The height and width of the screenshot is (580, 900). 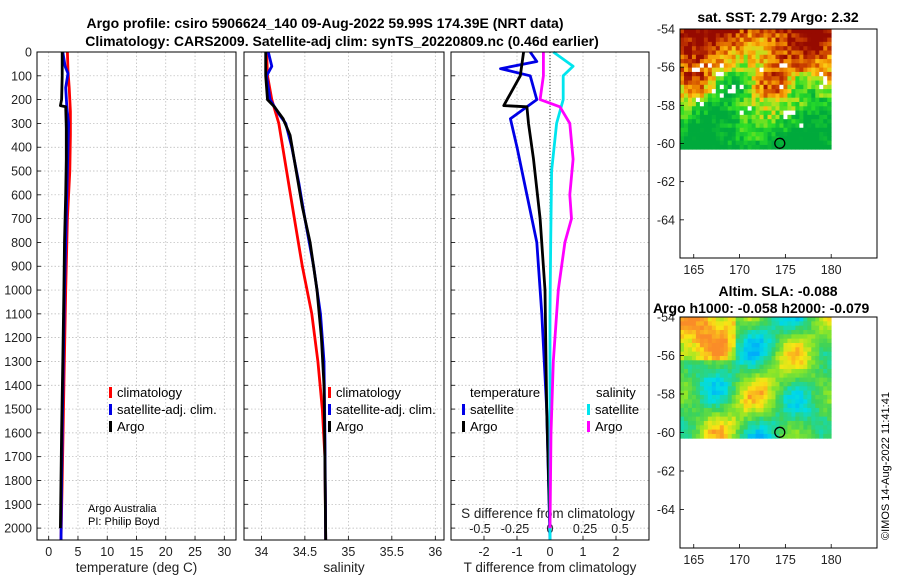 What do you see at coordinates (550, 567) in the screenshot?
I see `x-axis-label: T difference from climatology` at bounding box center [550, 567].